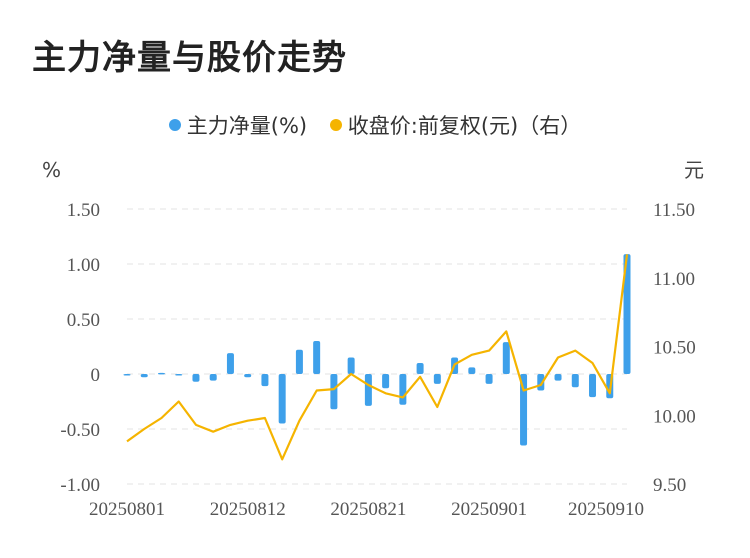  I want to click on x-tick-label: 20250821, so click(368, 509).